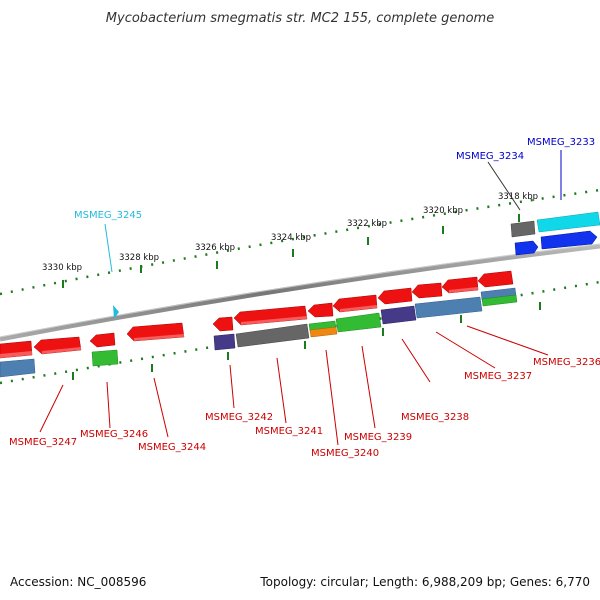 Image resolution: width=600 pixels, height=600 pixels. Describe the element at coordinates (448, 307) in the screenshot. I see `feature-msmeg-3237-steelblue` at that location.